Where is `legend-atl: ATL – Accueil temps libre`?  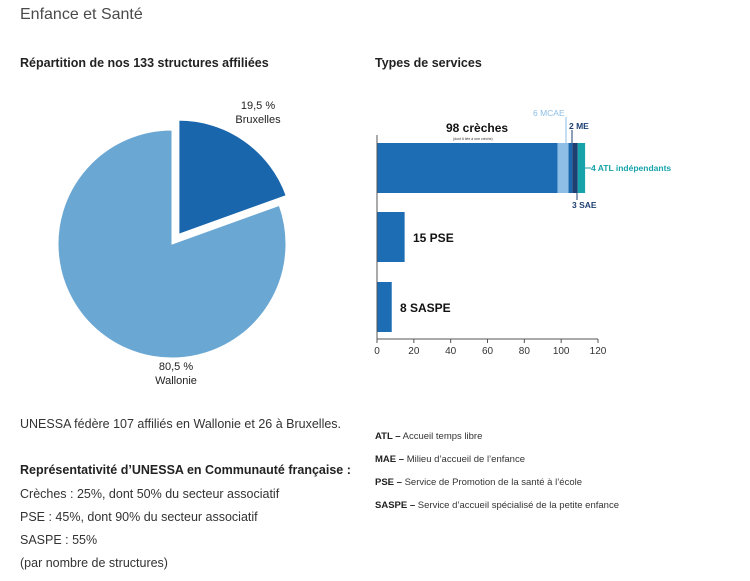 legend-atl: ATL – Accueil temps libre is located at coordinates (428, 436).